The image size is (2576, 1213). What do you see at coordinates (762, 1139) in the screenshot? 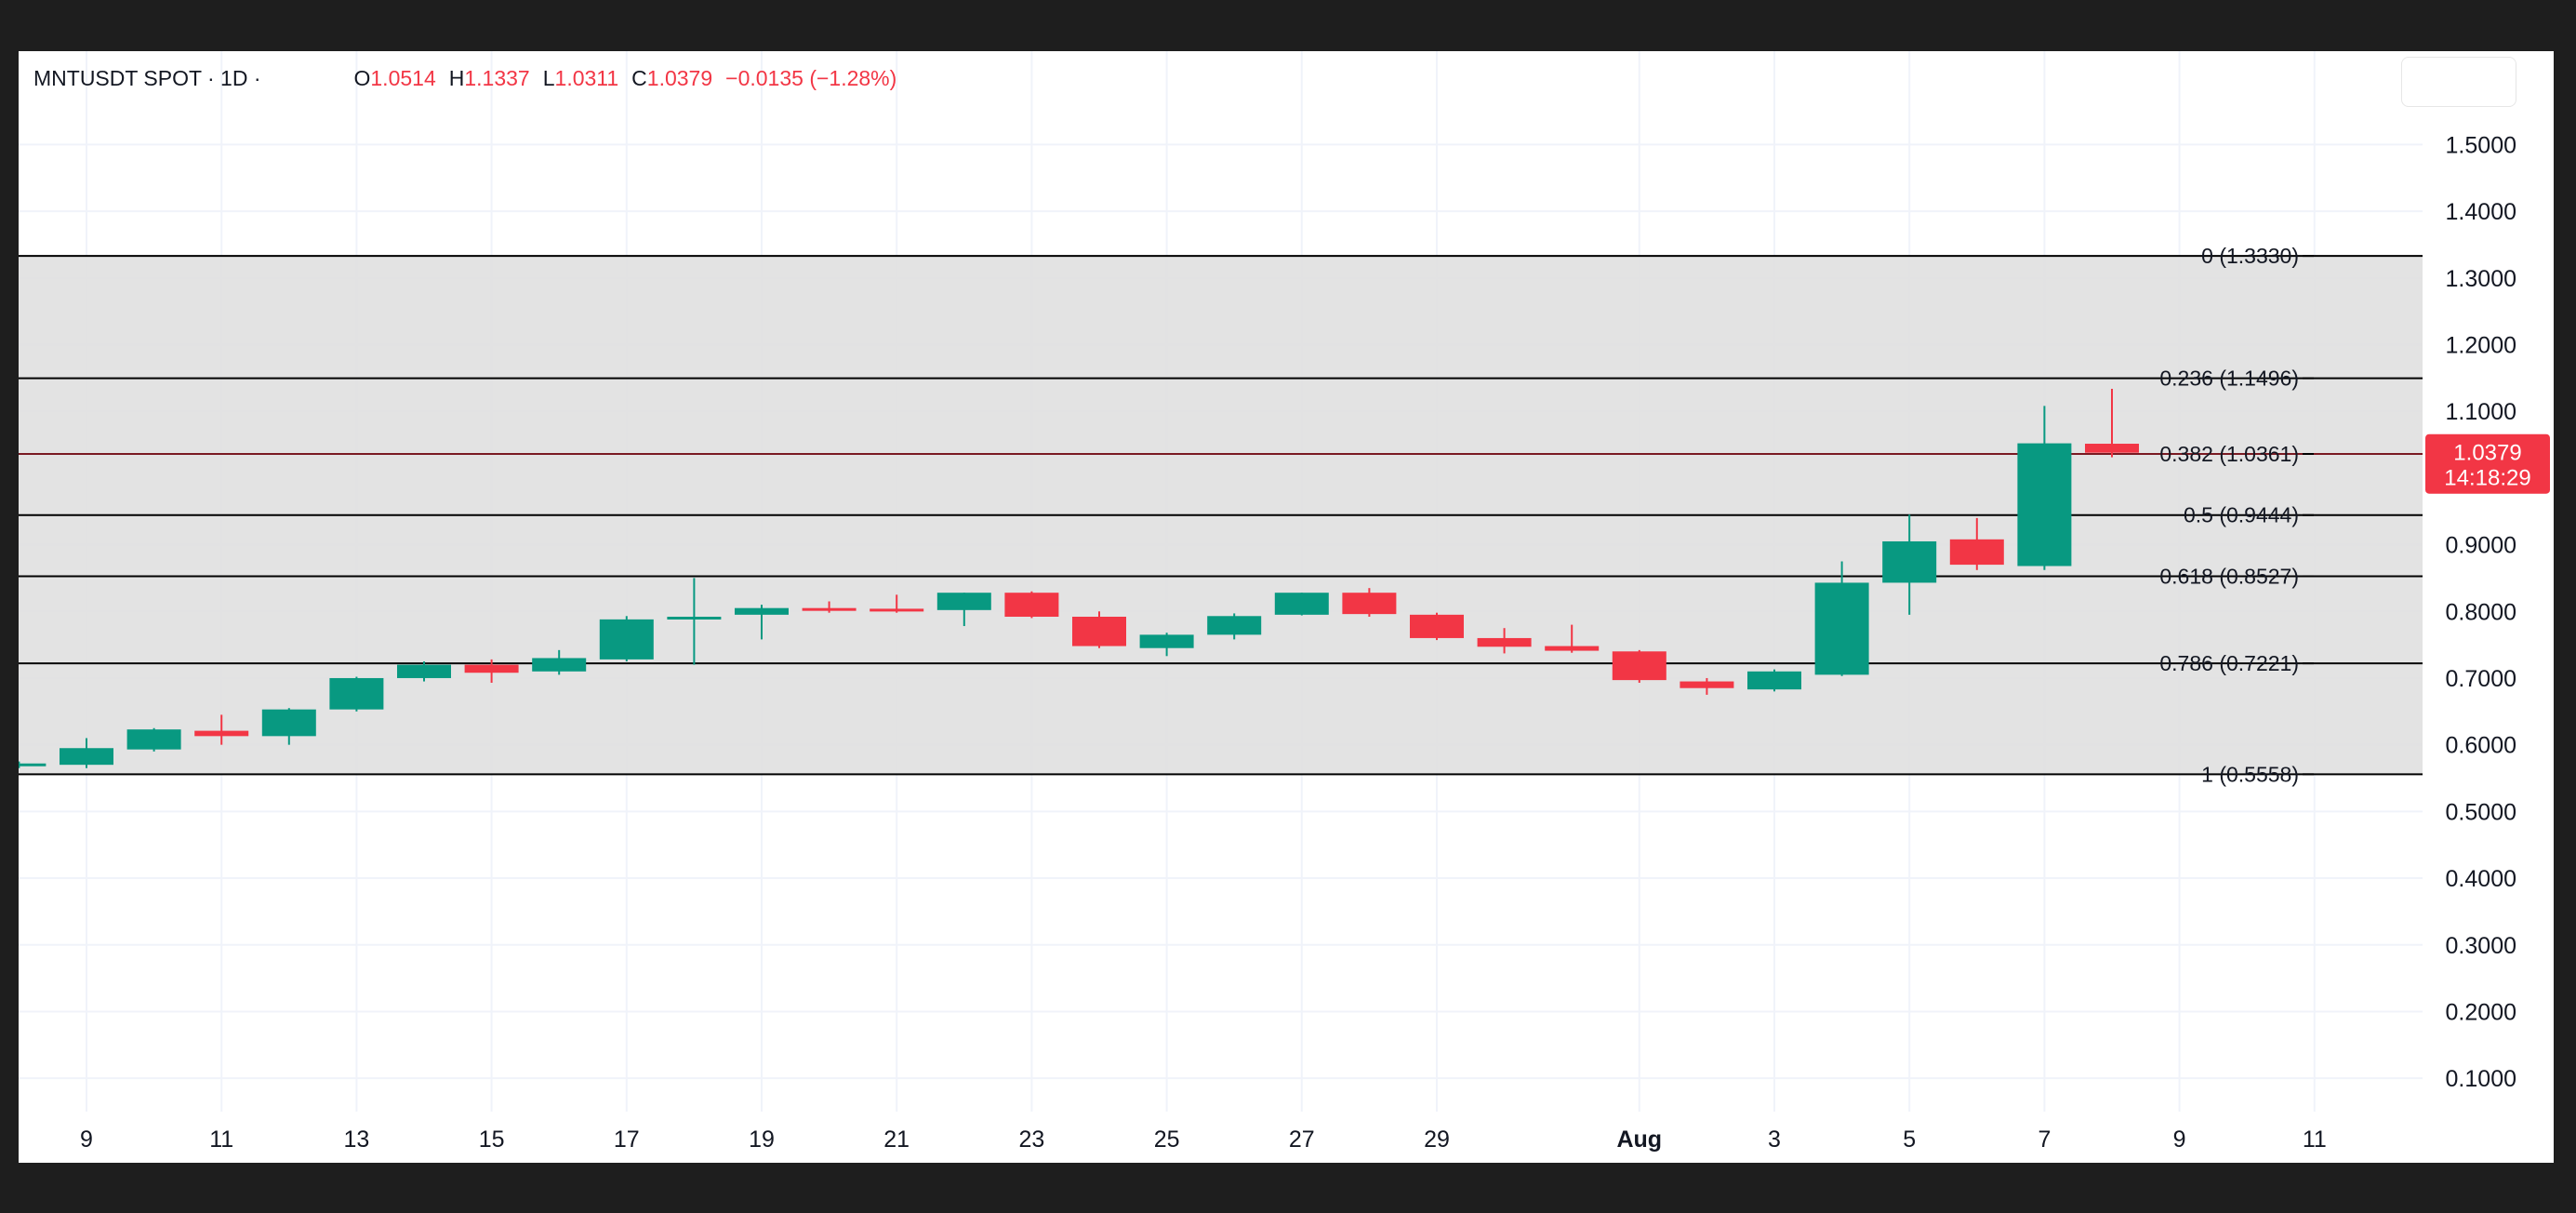
I see `x-tick-label: 19` at bounding box center [762, 1139].